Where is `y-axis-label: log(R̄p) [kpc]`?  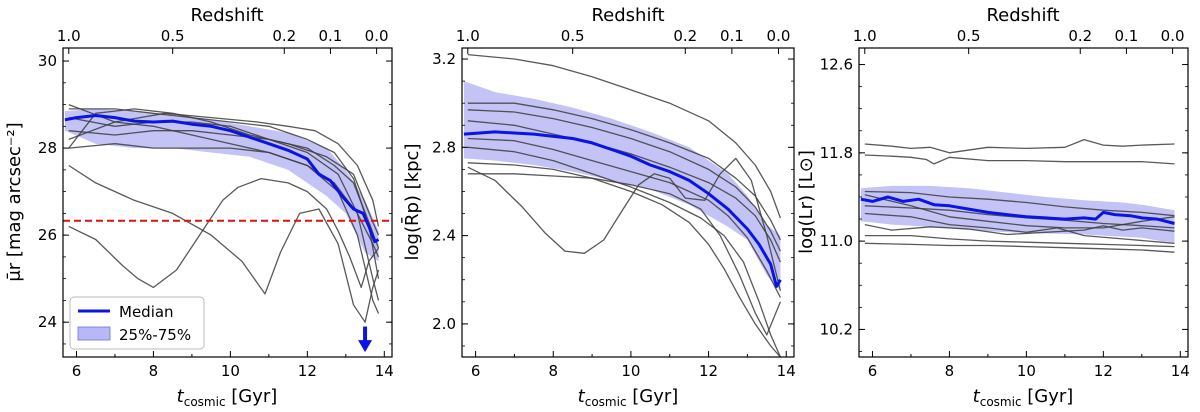
y-axis-label: log(R̄p) [kpc] is located at coordinates (412, 202).